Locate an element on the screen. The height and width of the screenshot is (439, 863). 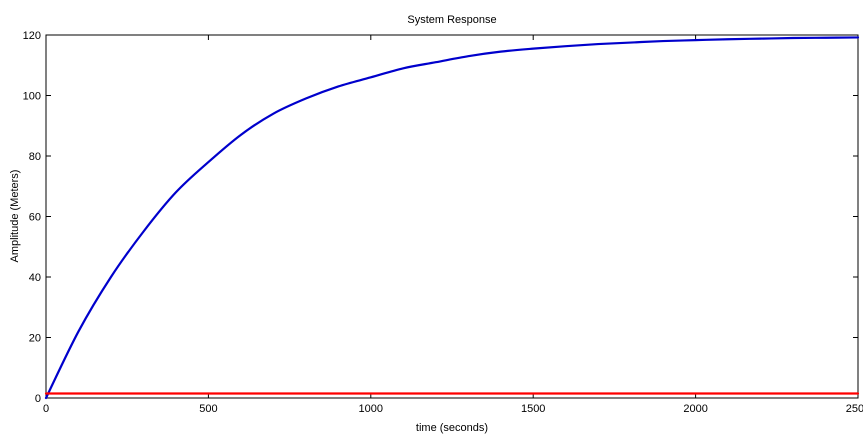
x-tick-label: 0 is located at coordinates (46, 409).